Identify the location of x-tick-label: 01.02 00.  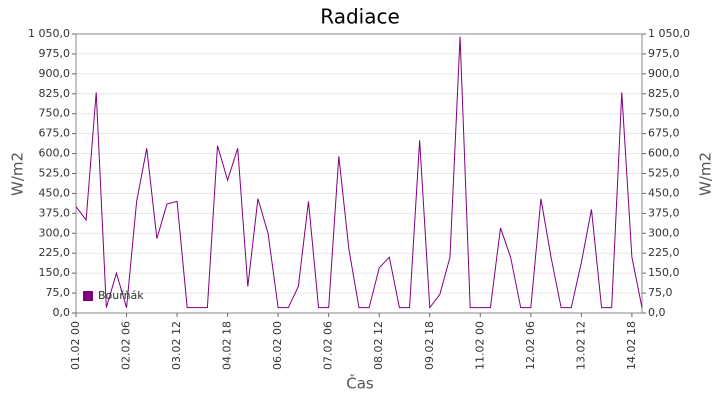
(75, 345).